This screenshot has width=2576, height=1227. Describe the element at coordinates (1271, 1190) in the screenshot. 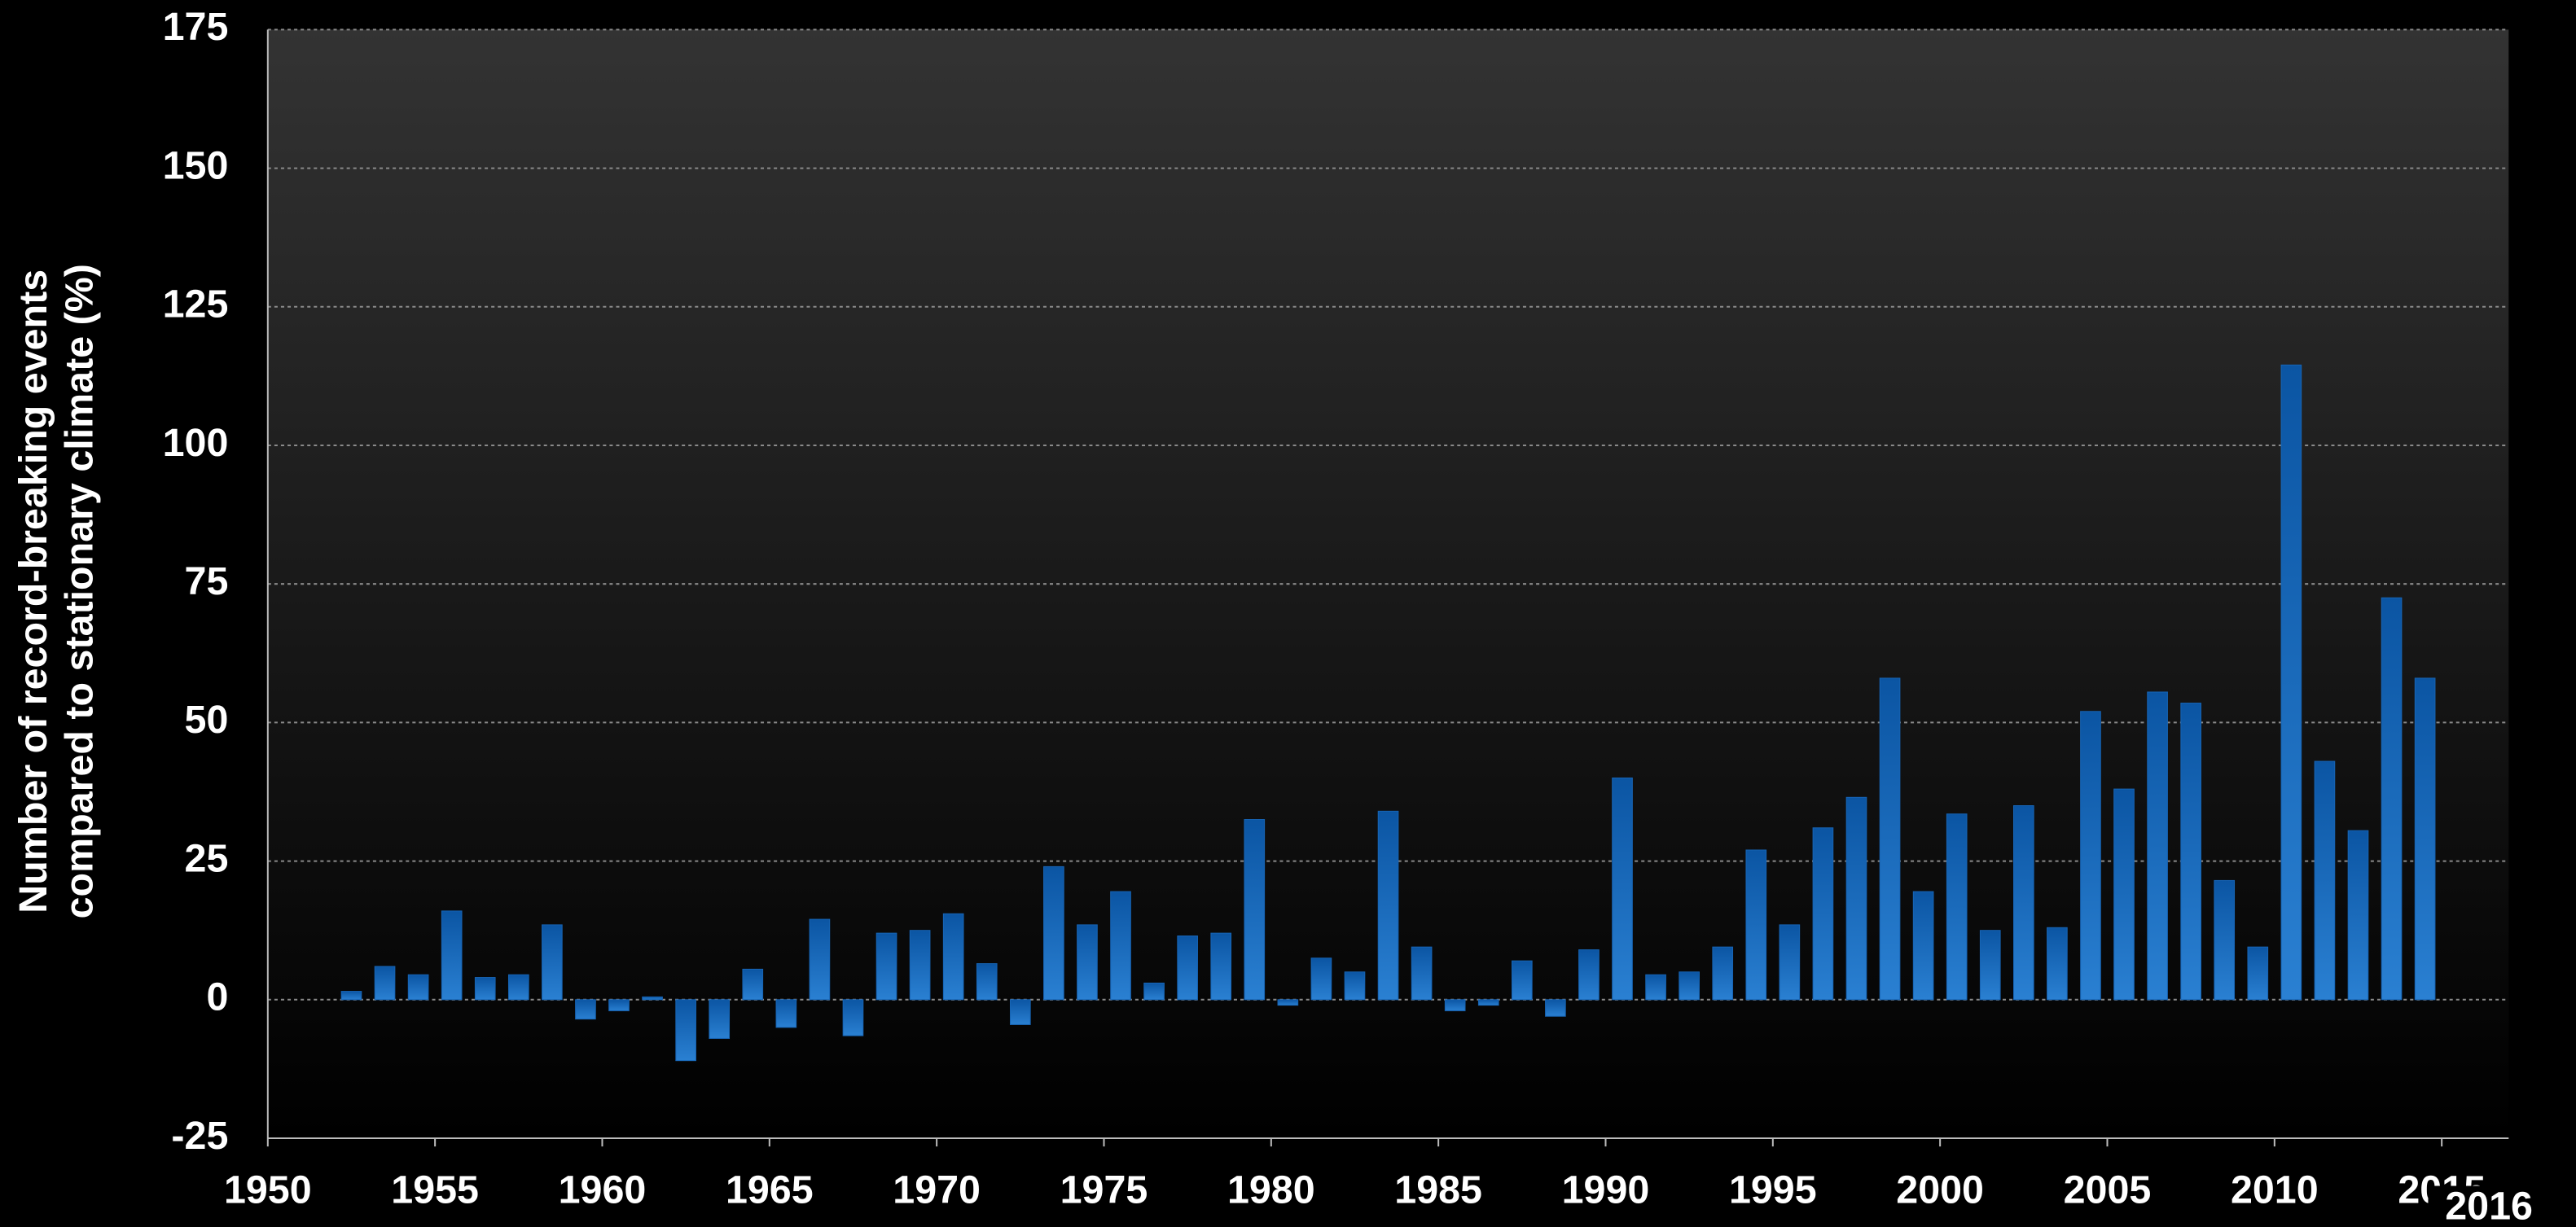

I see `x-tick-label: 1980` at that location.